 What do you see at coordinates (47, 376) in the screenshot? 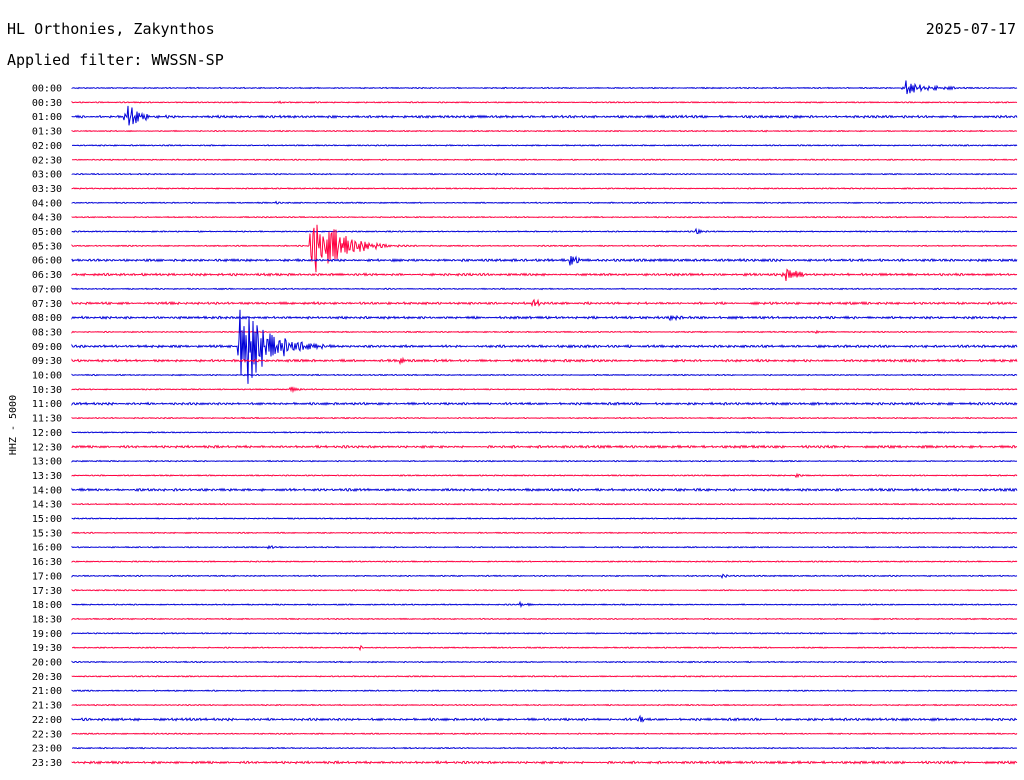
I see `row-time-label: 10:00` at bounding box center [47, 376].